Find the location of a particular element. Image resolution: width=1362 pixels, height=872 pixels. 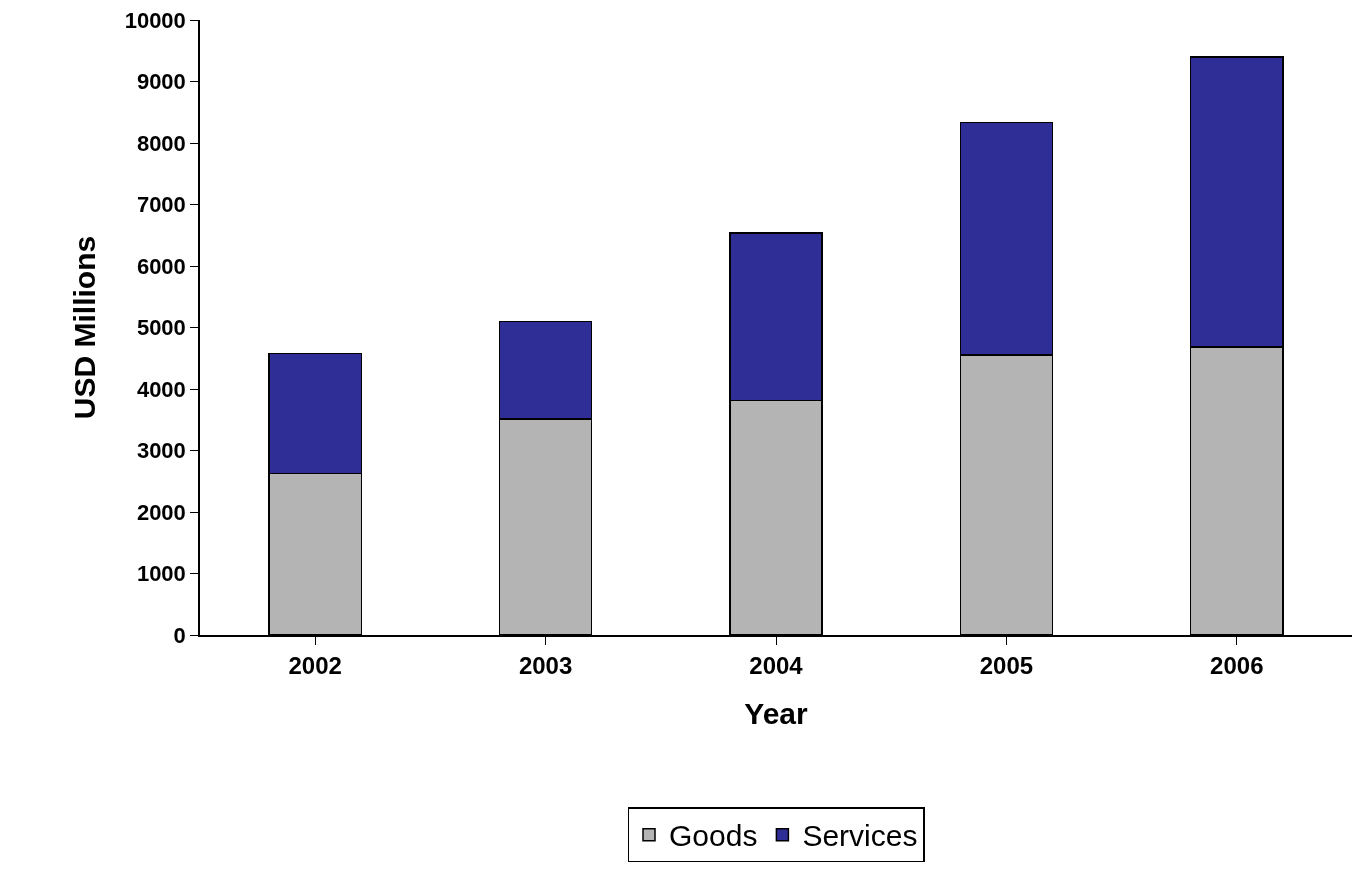

x-tick-label: 2004 is located at coordinates (776, 665).